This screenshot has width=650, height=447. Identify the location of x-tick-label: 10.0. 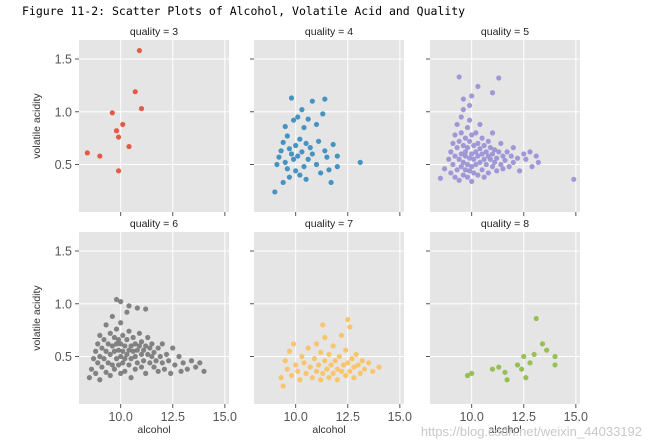
(471, 417).